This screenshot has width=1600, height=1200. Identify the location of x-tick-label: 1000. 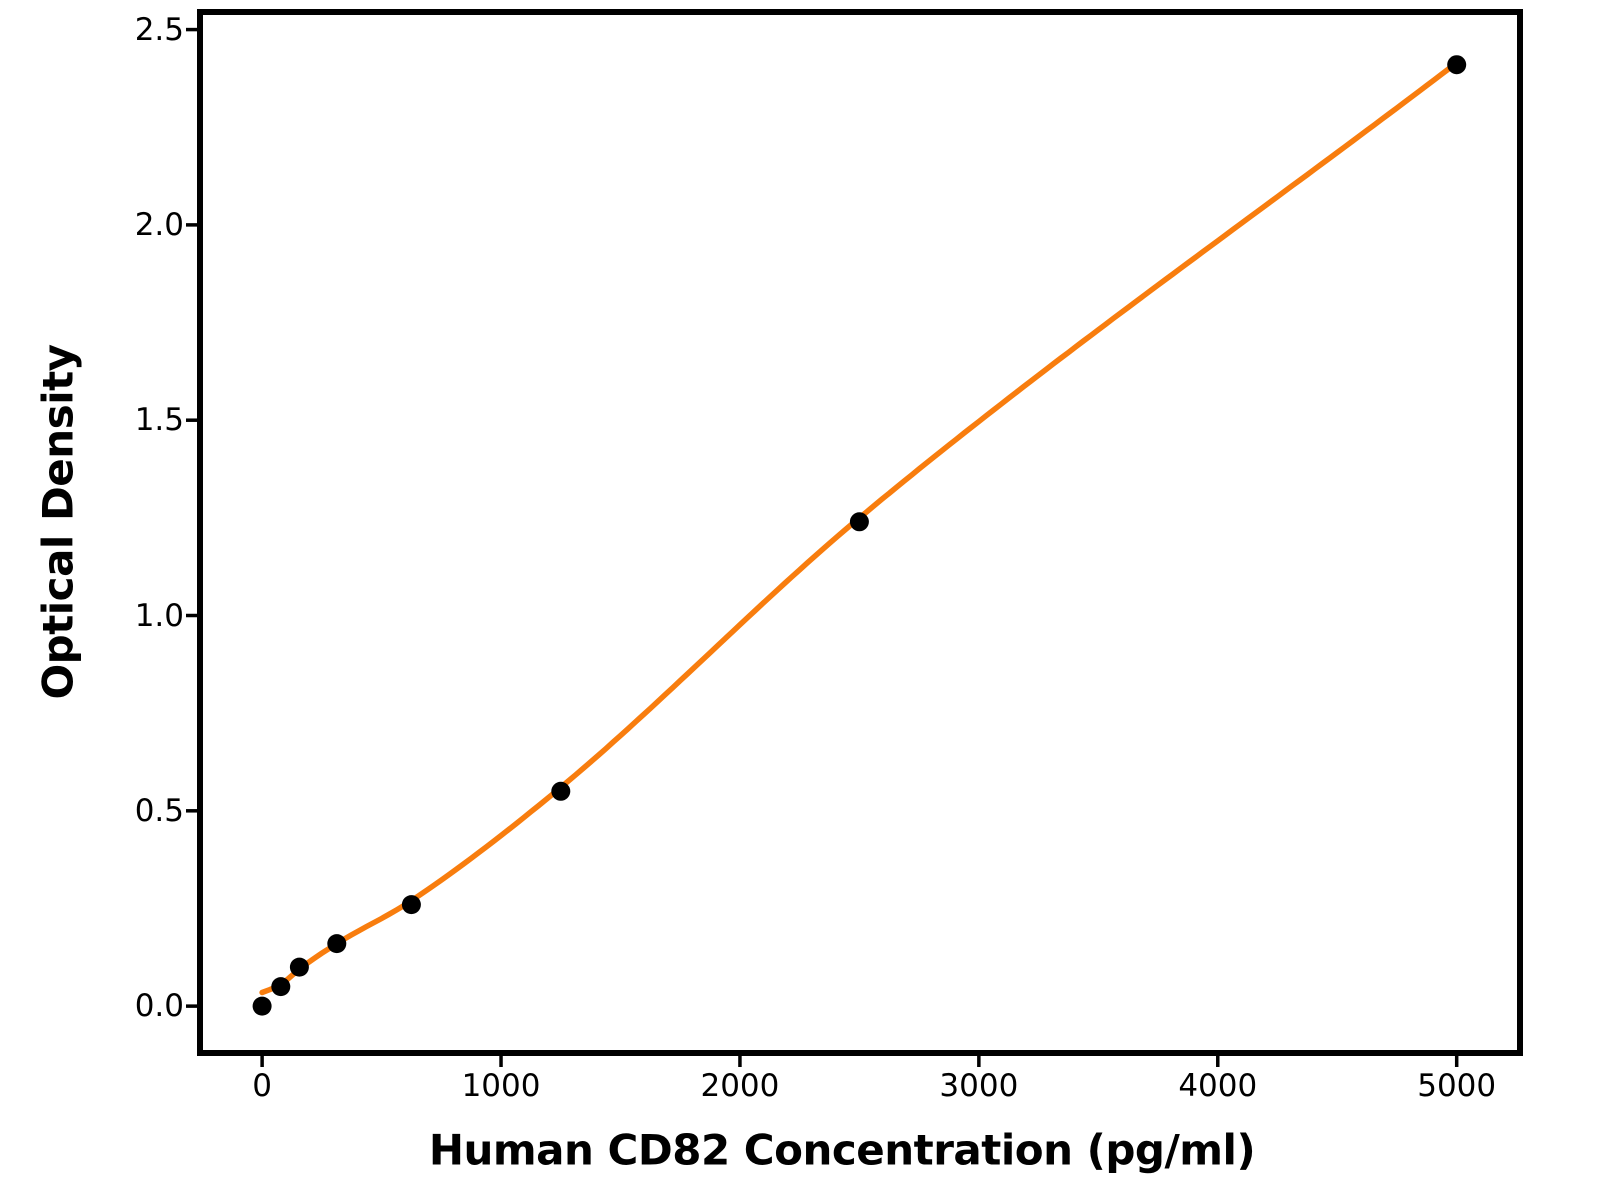
(501, 1086).